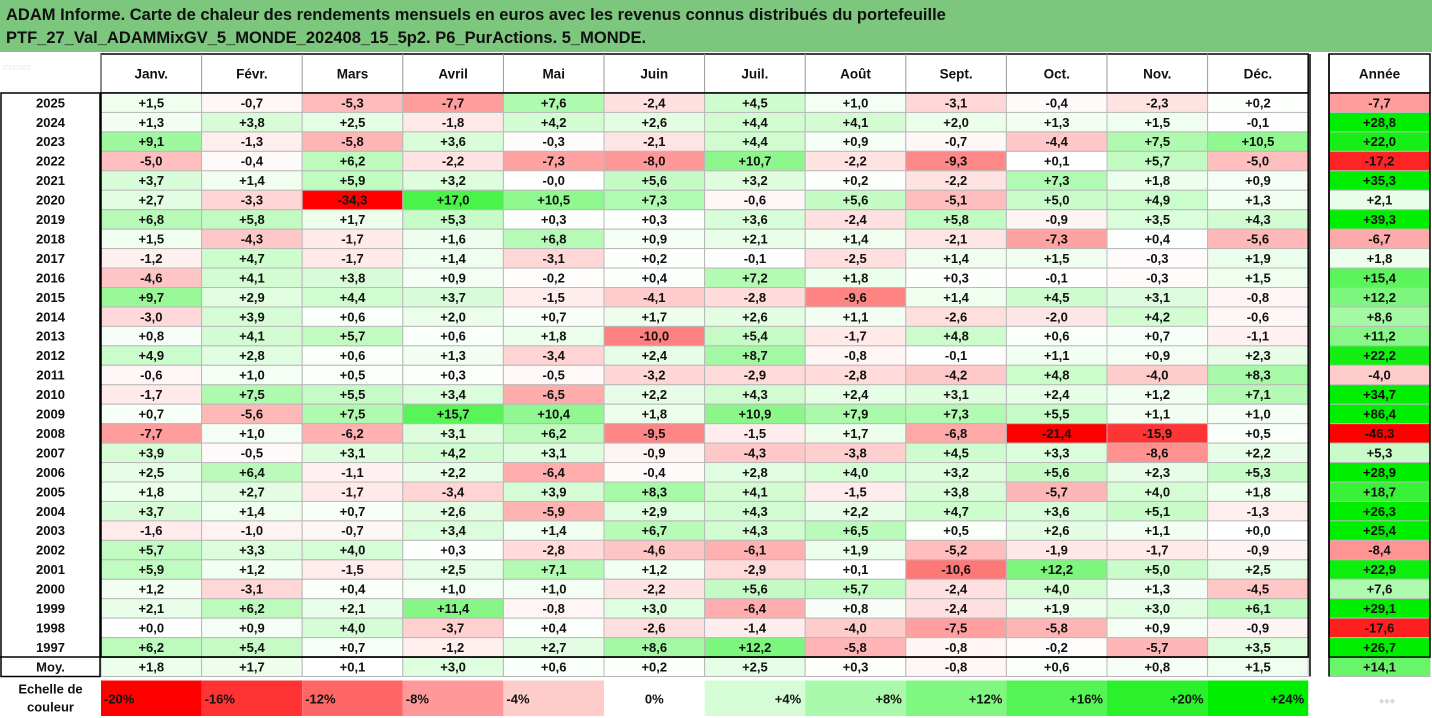  I want to click on heatmap-cell-label: +2,5, so click(151, 472).